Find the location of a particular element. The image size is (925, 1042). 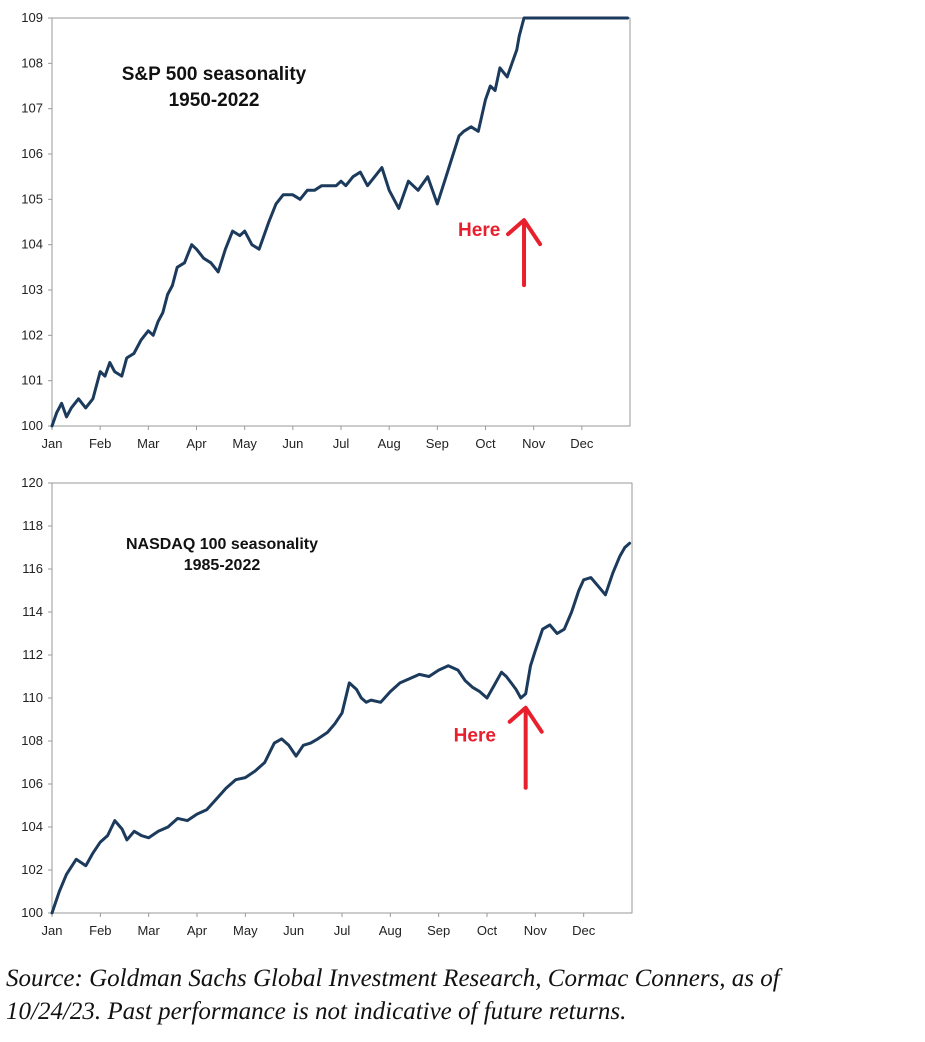

y-tick-label: 107 is located at coordinates (32, 108).